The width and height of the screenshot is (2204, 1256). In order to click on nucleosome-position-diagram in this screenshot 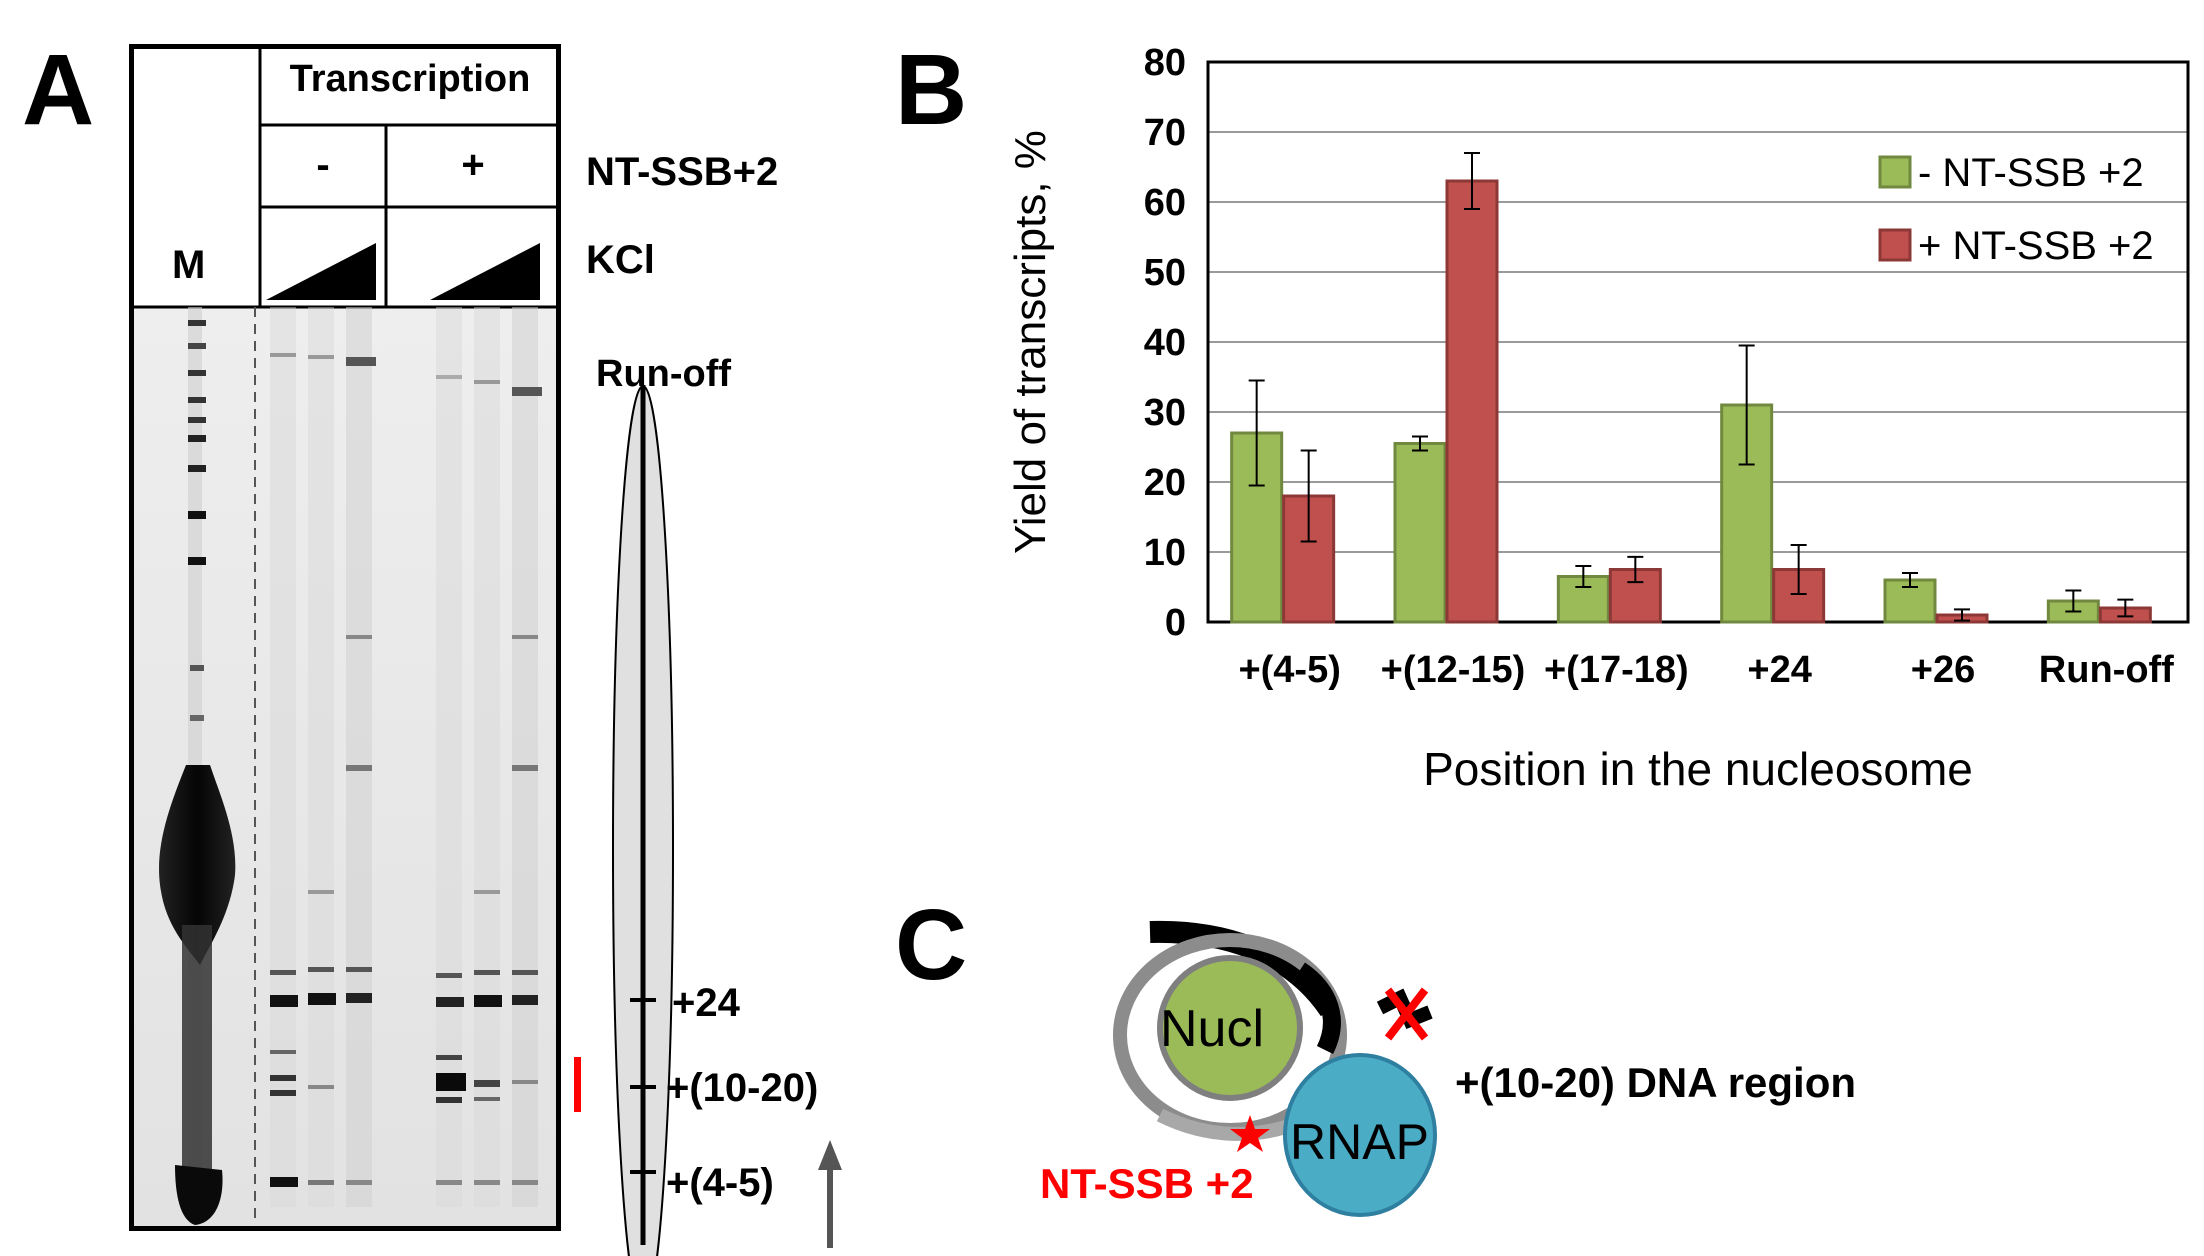, I will do `click(643, 820)`.